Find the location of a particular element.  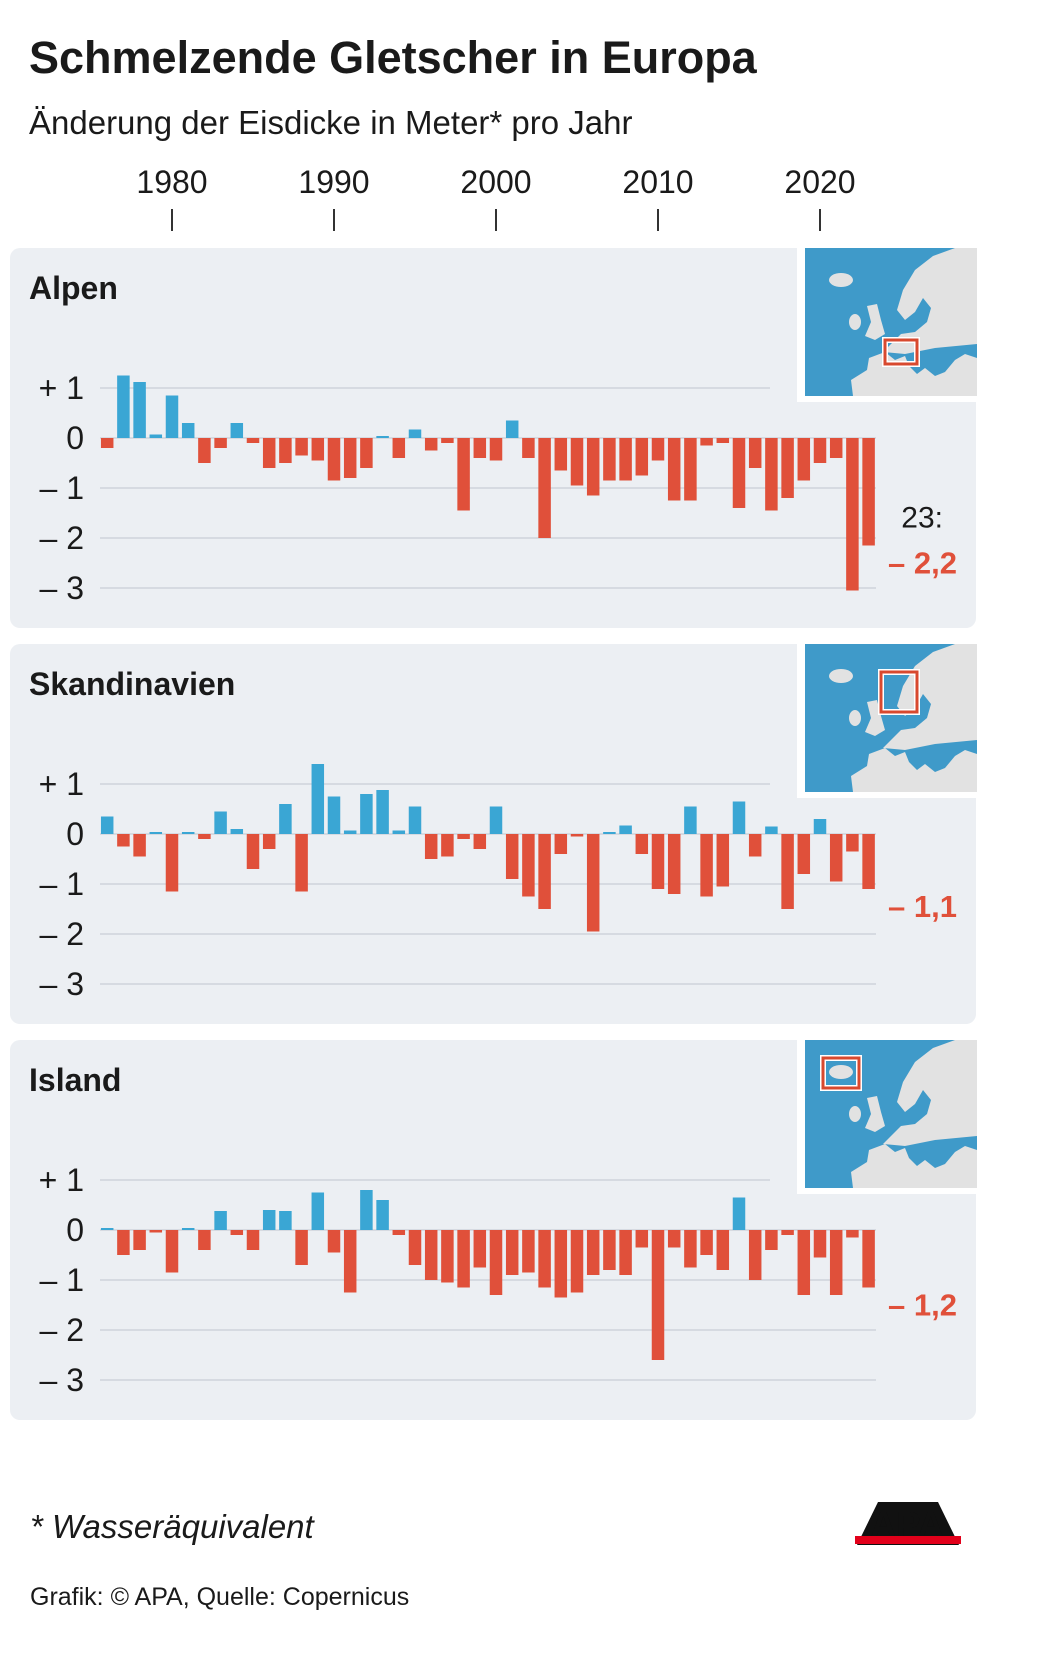

europe-map-iceland-highlight is located at coordinates (891, 1114).